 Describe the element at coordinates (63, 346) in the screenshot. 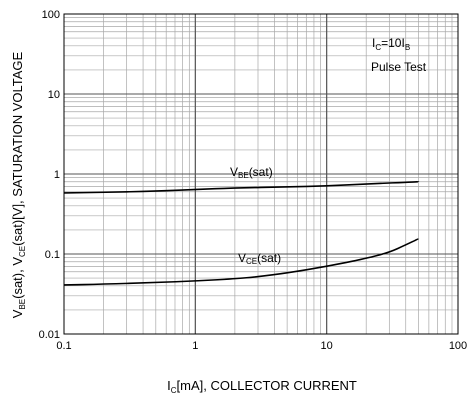

I see `x-tick-label: 0.1` at that location.